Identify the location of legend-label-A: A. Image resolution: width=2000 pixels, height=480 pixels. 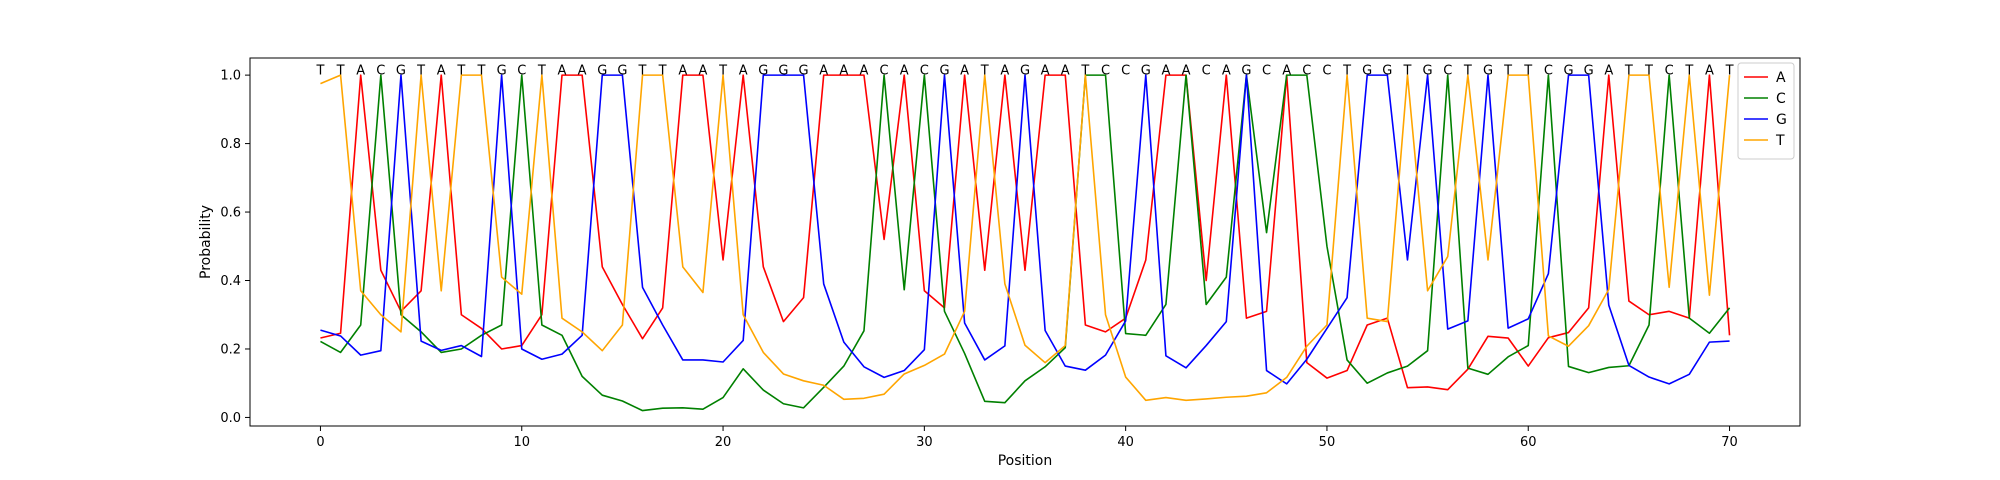
(1781, 78).